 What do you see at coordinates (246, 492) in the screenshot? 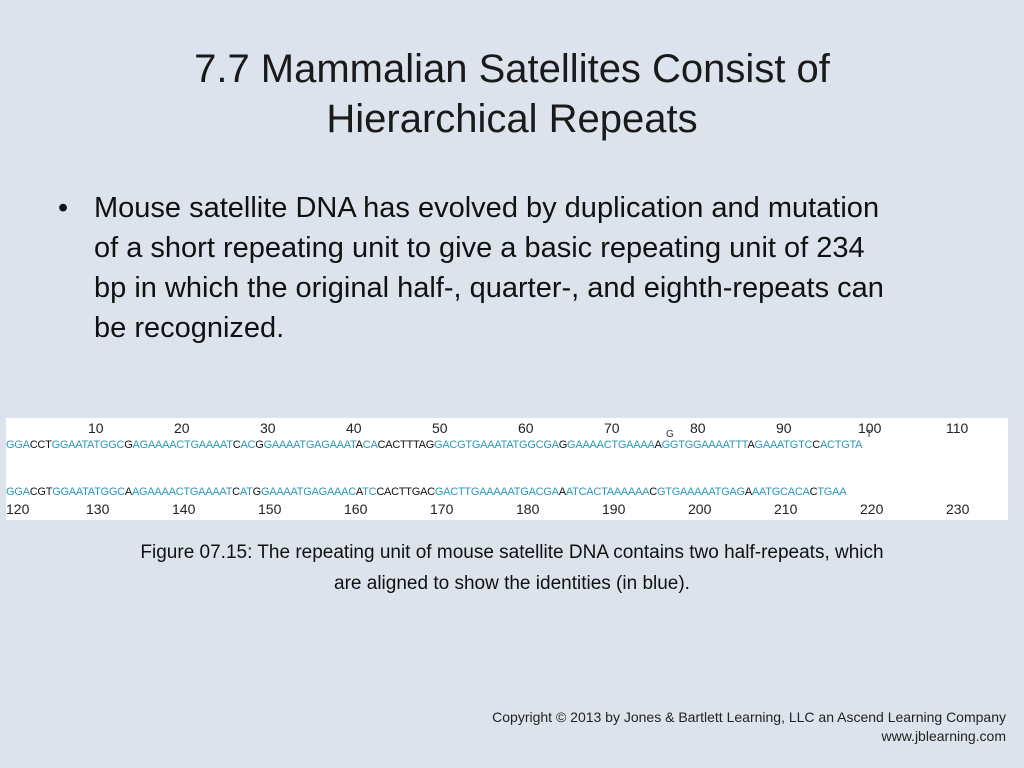
I see `identity-bases: AT` at bounding box center [246, 492].